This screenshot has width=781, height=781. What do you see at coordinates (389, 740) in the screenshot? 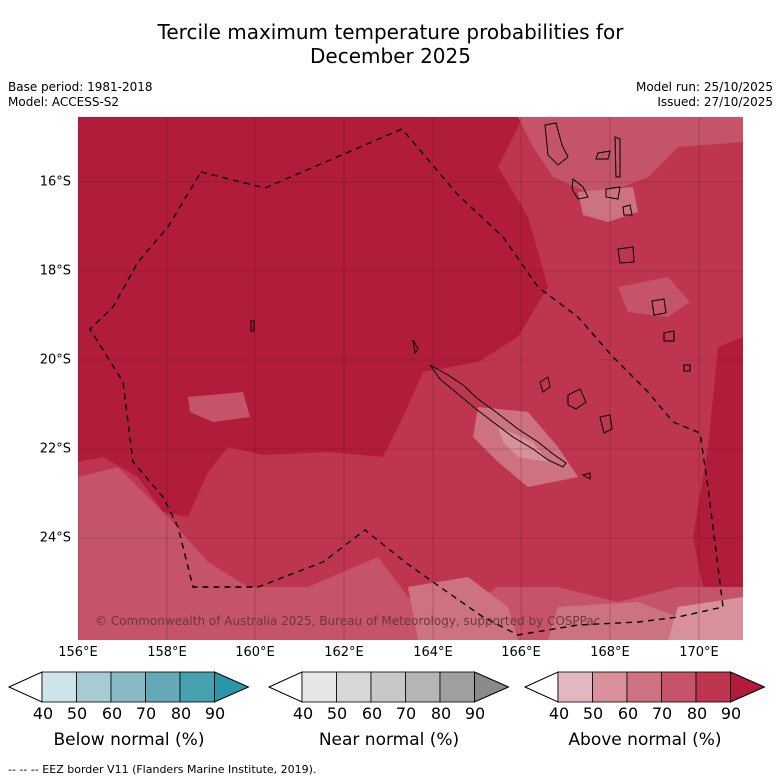
I see `near-normal-title: Near normal (%)` at bounding box center [389, 740].